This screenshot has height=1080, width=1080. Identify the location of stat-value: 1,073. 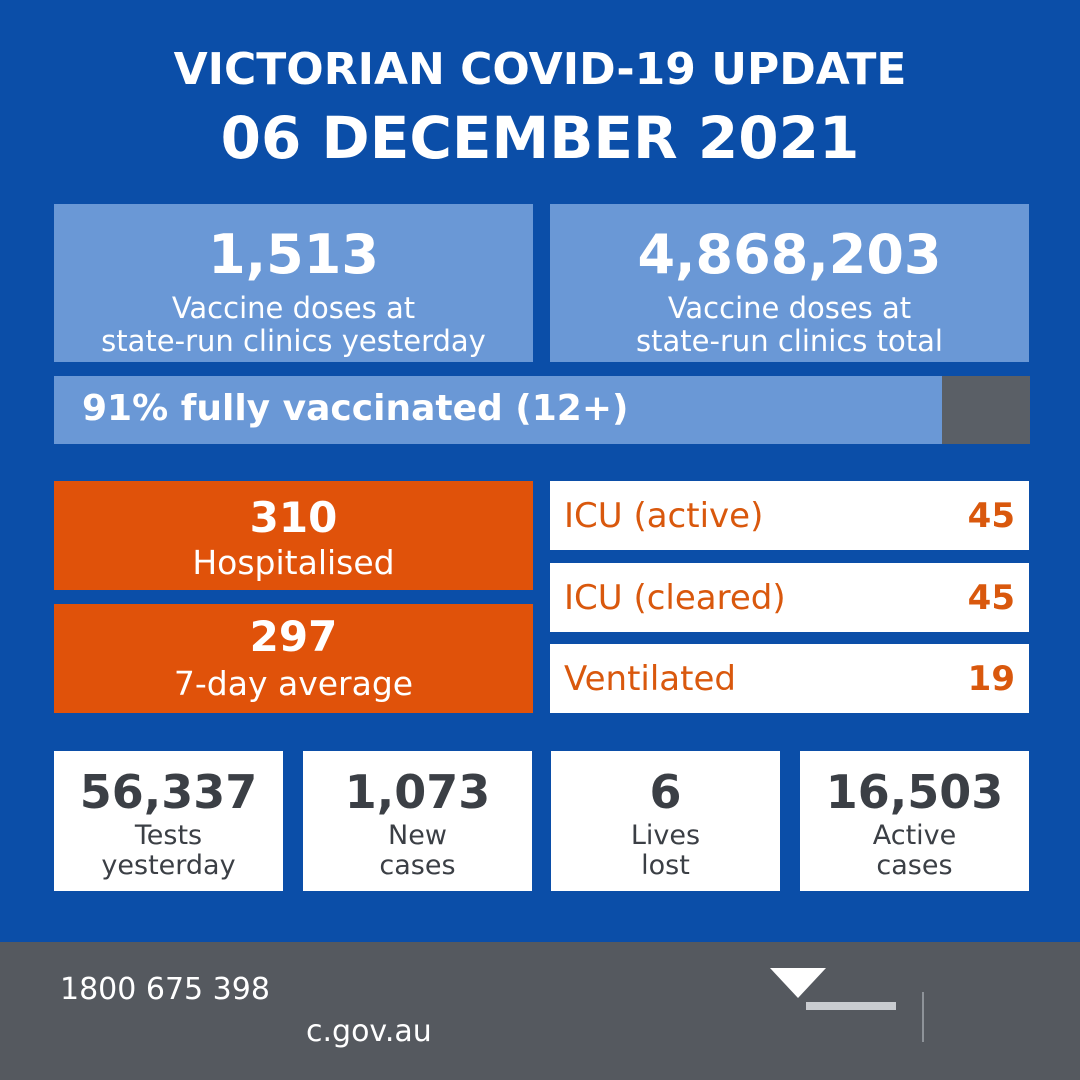
(417, 792).